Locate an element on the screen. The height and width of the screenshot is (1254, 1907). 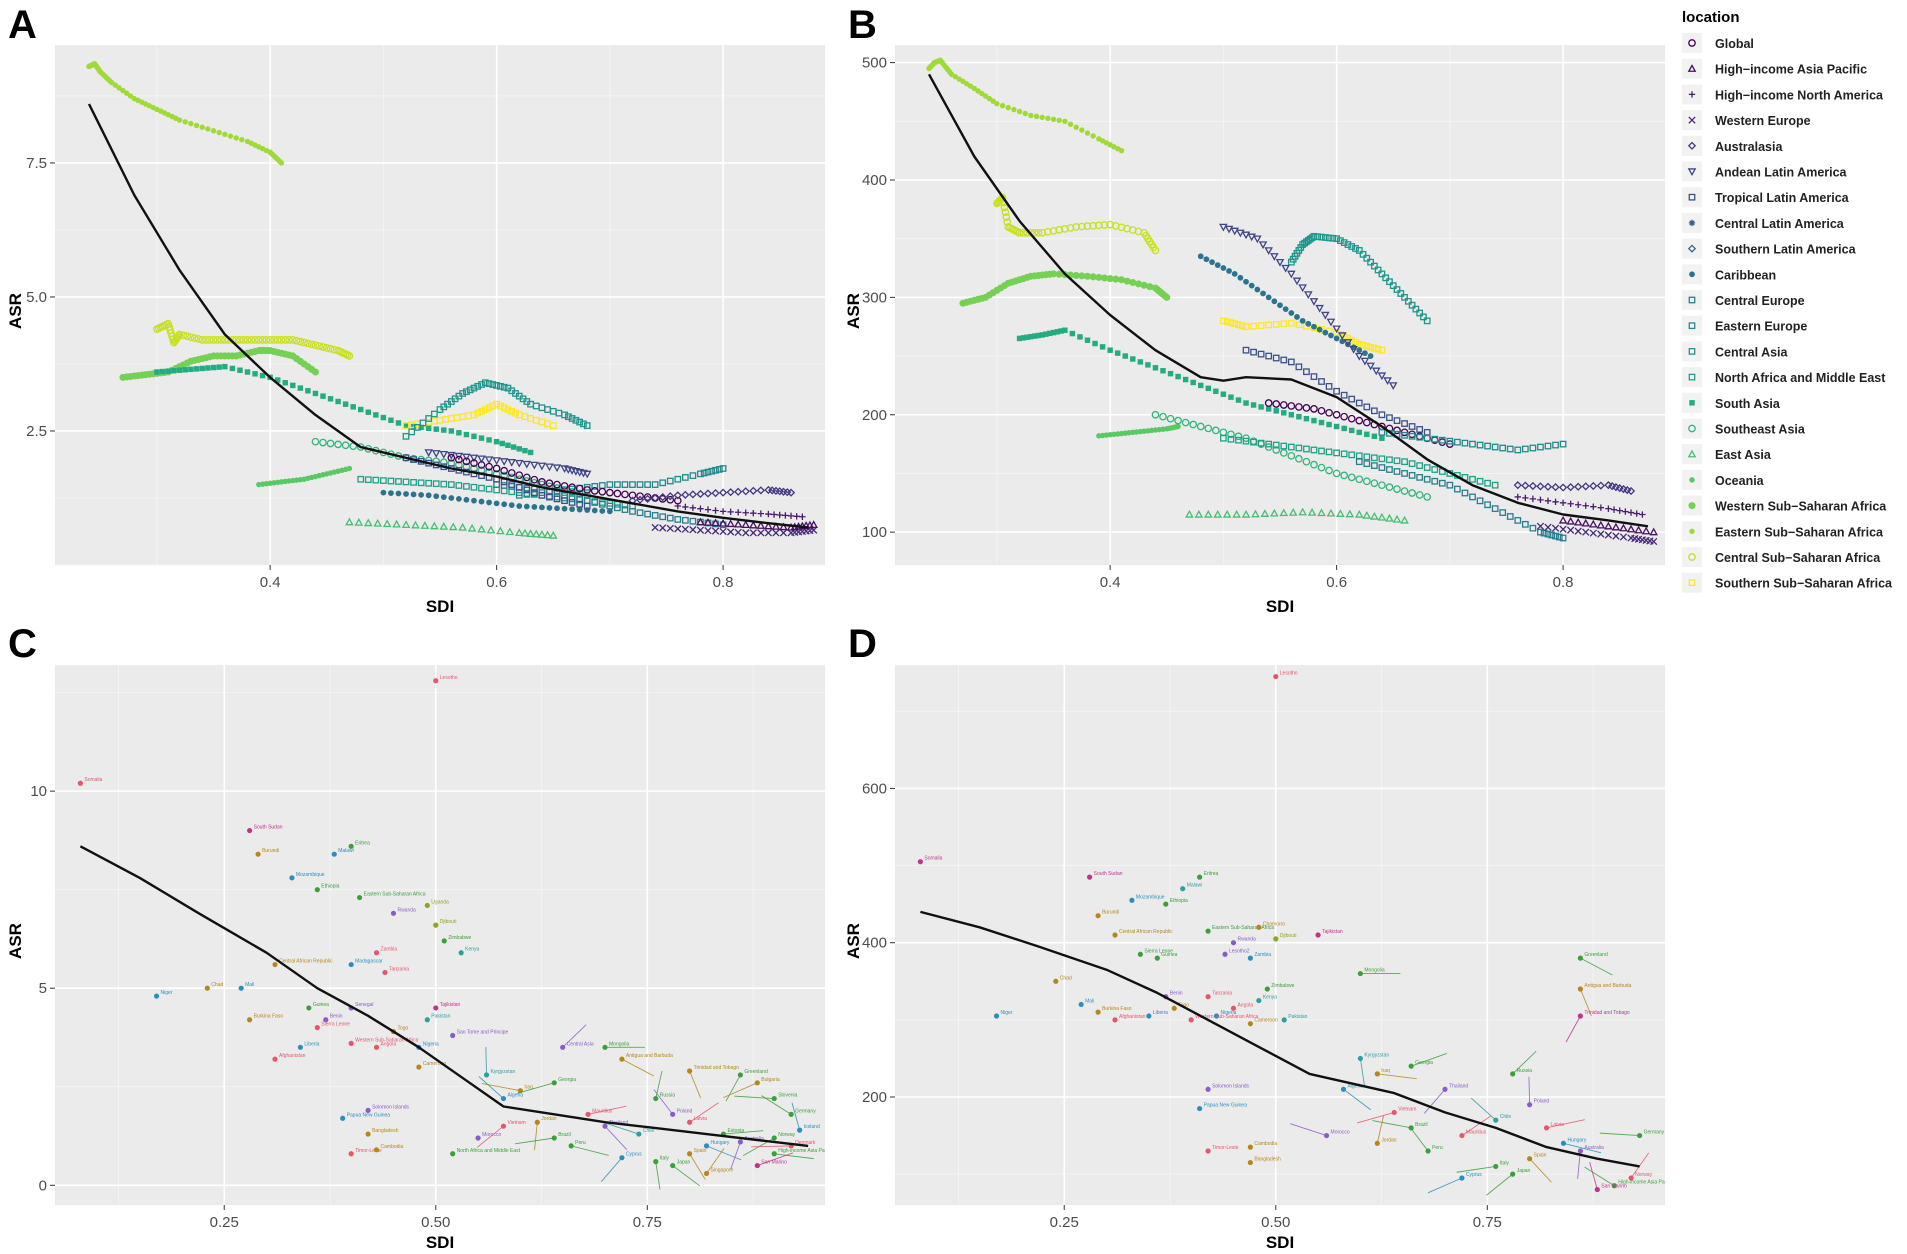
data-label: Eastern Sub-Saharan Africa is located at coordinates (395, 895).